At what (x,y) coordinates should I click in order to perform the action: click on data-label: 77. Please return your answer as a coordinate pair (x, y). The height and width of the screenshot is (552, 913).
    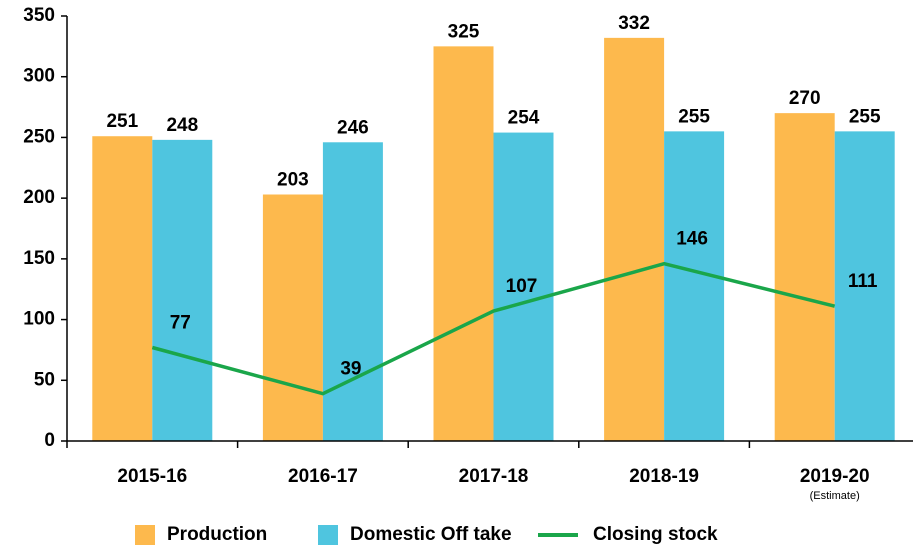
    Looking at the image, I should click on (180, 323).